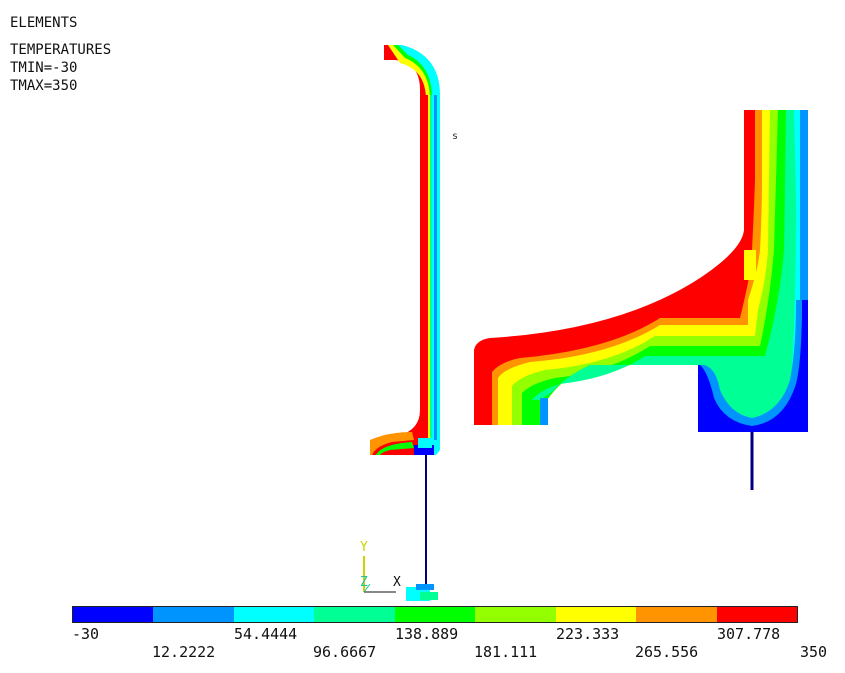 This screenshot has width=845, height=673. Describe the element at coordinates (506, 652) in the screenshot. I see `legend-tick-label: 181.111` at that location.